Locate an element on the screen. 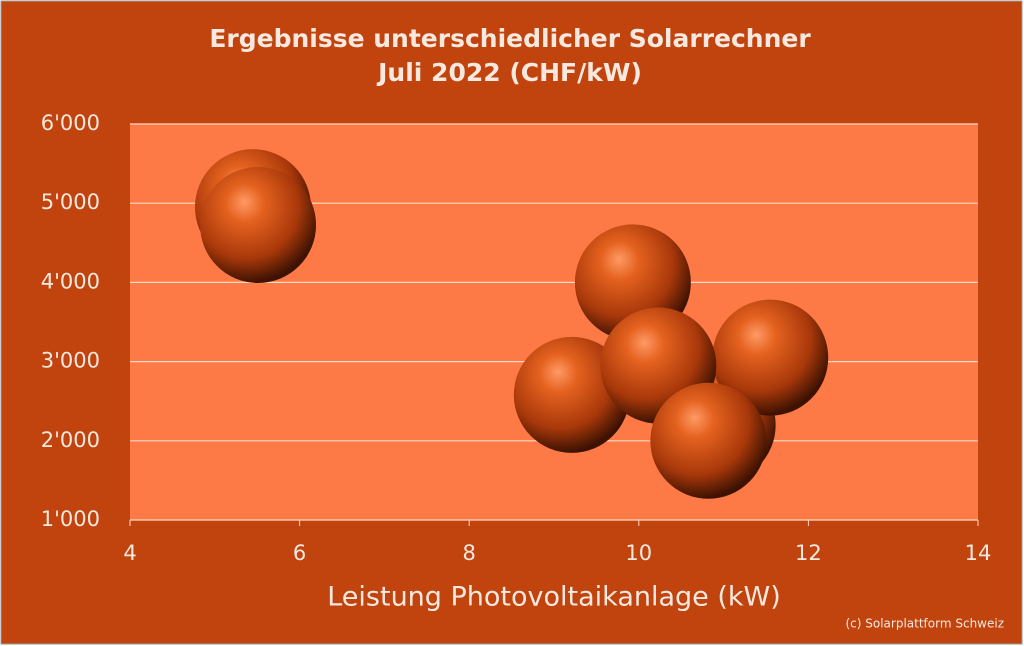 The width and height of the screenshot is (1024, 646). y-tick-label: 2'000 is located at coordinates (70, 440).